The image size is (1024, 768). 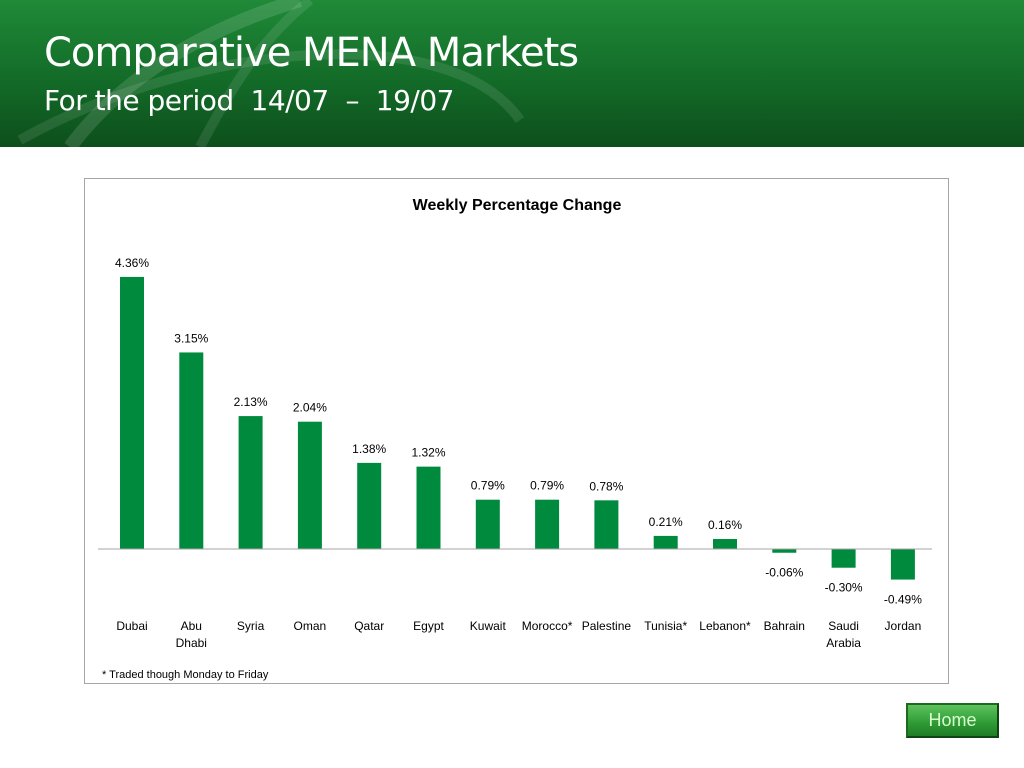 What do you see at coordinates (428, 453) in the screenshot?
I see `data-label: 1.32%` at bounding box center [428, 453].